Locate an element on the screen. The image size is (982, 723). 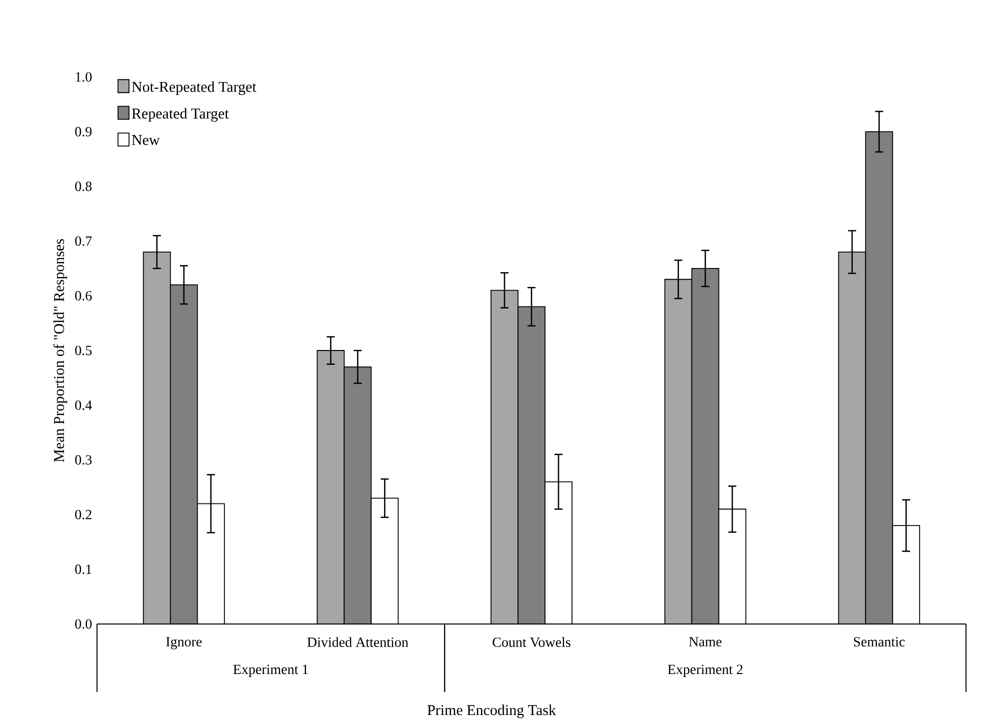
x-tick-label: Semantic is located at coordinates (879, 642).